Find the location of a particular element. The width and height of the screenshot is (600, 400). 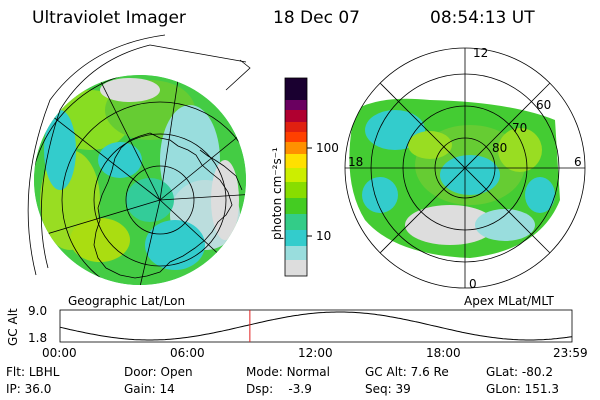

mlt-label-6: 6 is located at coordinates (578, 162).